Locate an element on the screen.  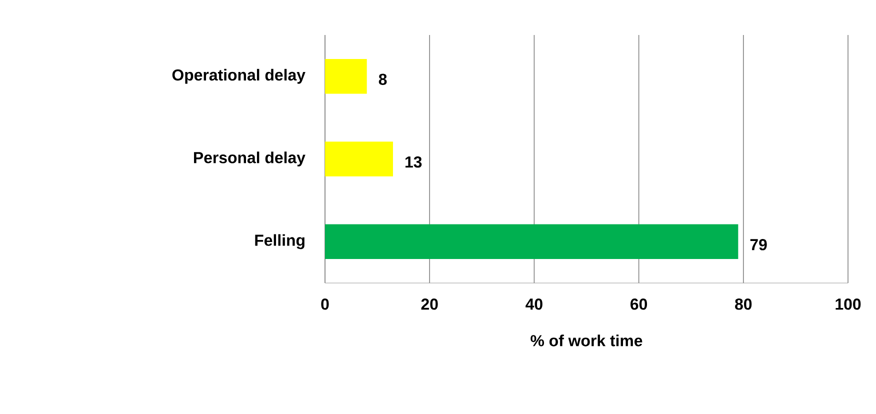
x-axis-title: % of work time is located at coordinates (586, 340).